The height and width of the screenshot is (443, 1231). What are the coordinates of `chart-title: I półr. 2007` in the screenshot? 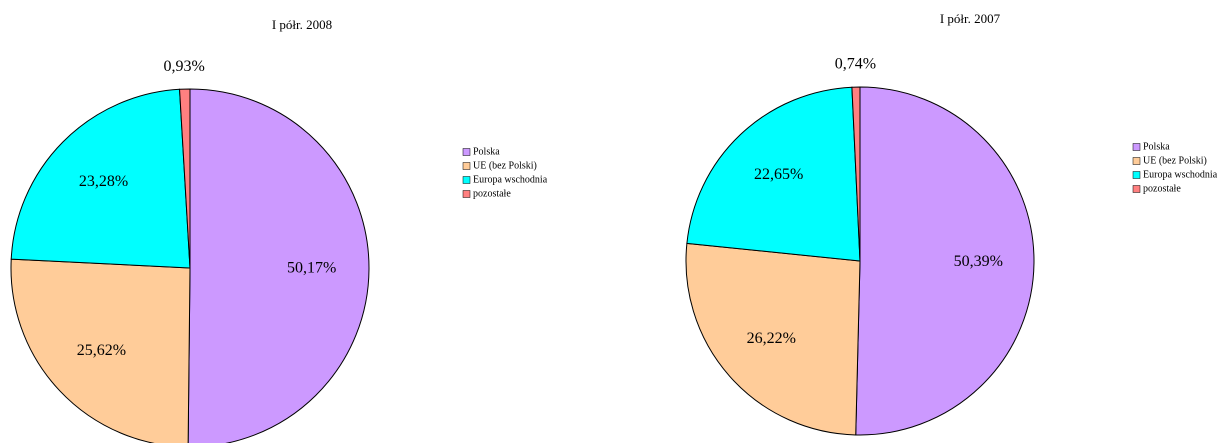 It's located at (970, 18).